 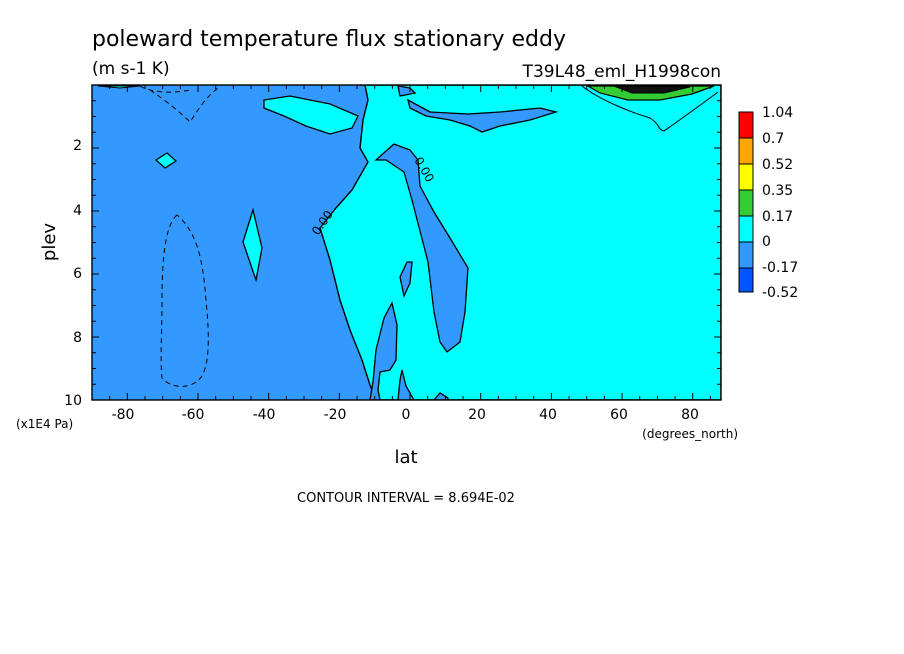 What do you see at coordinates (264, 415) in the screenshot?
I see `x-tick-label: -40` at bounding box center [264, 415].